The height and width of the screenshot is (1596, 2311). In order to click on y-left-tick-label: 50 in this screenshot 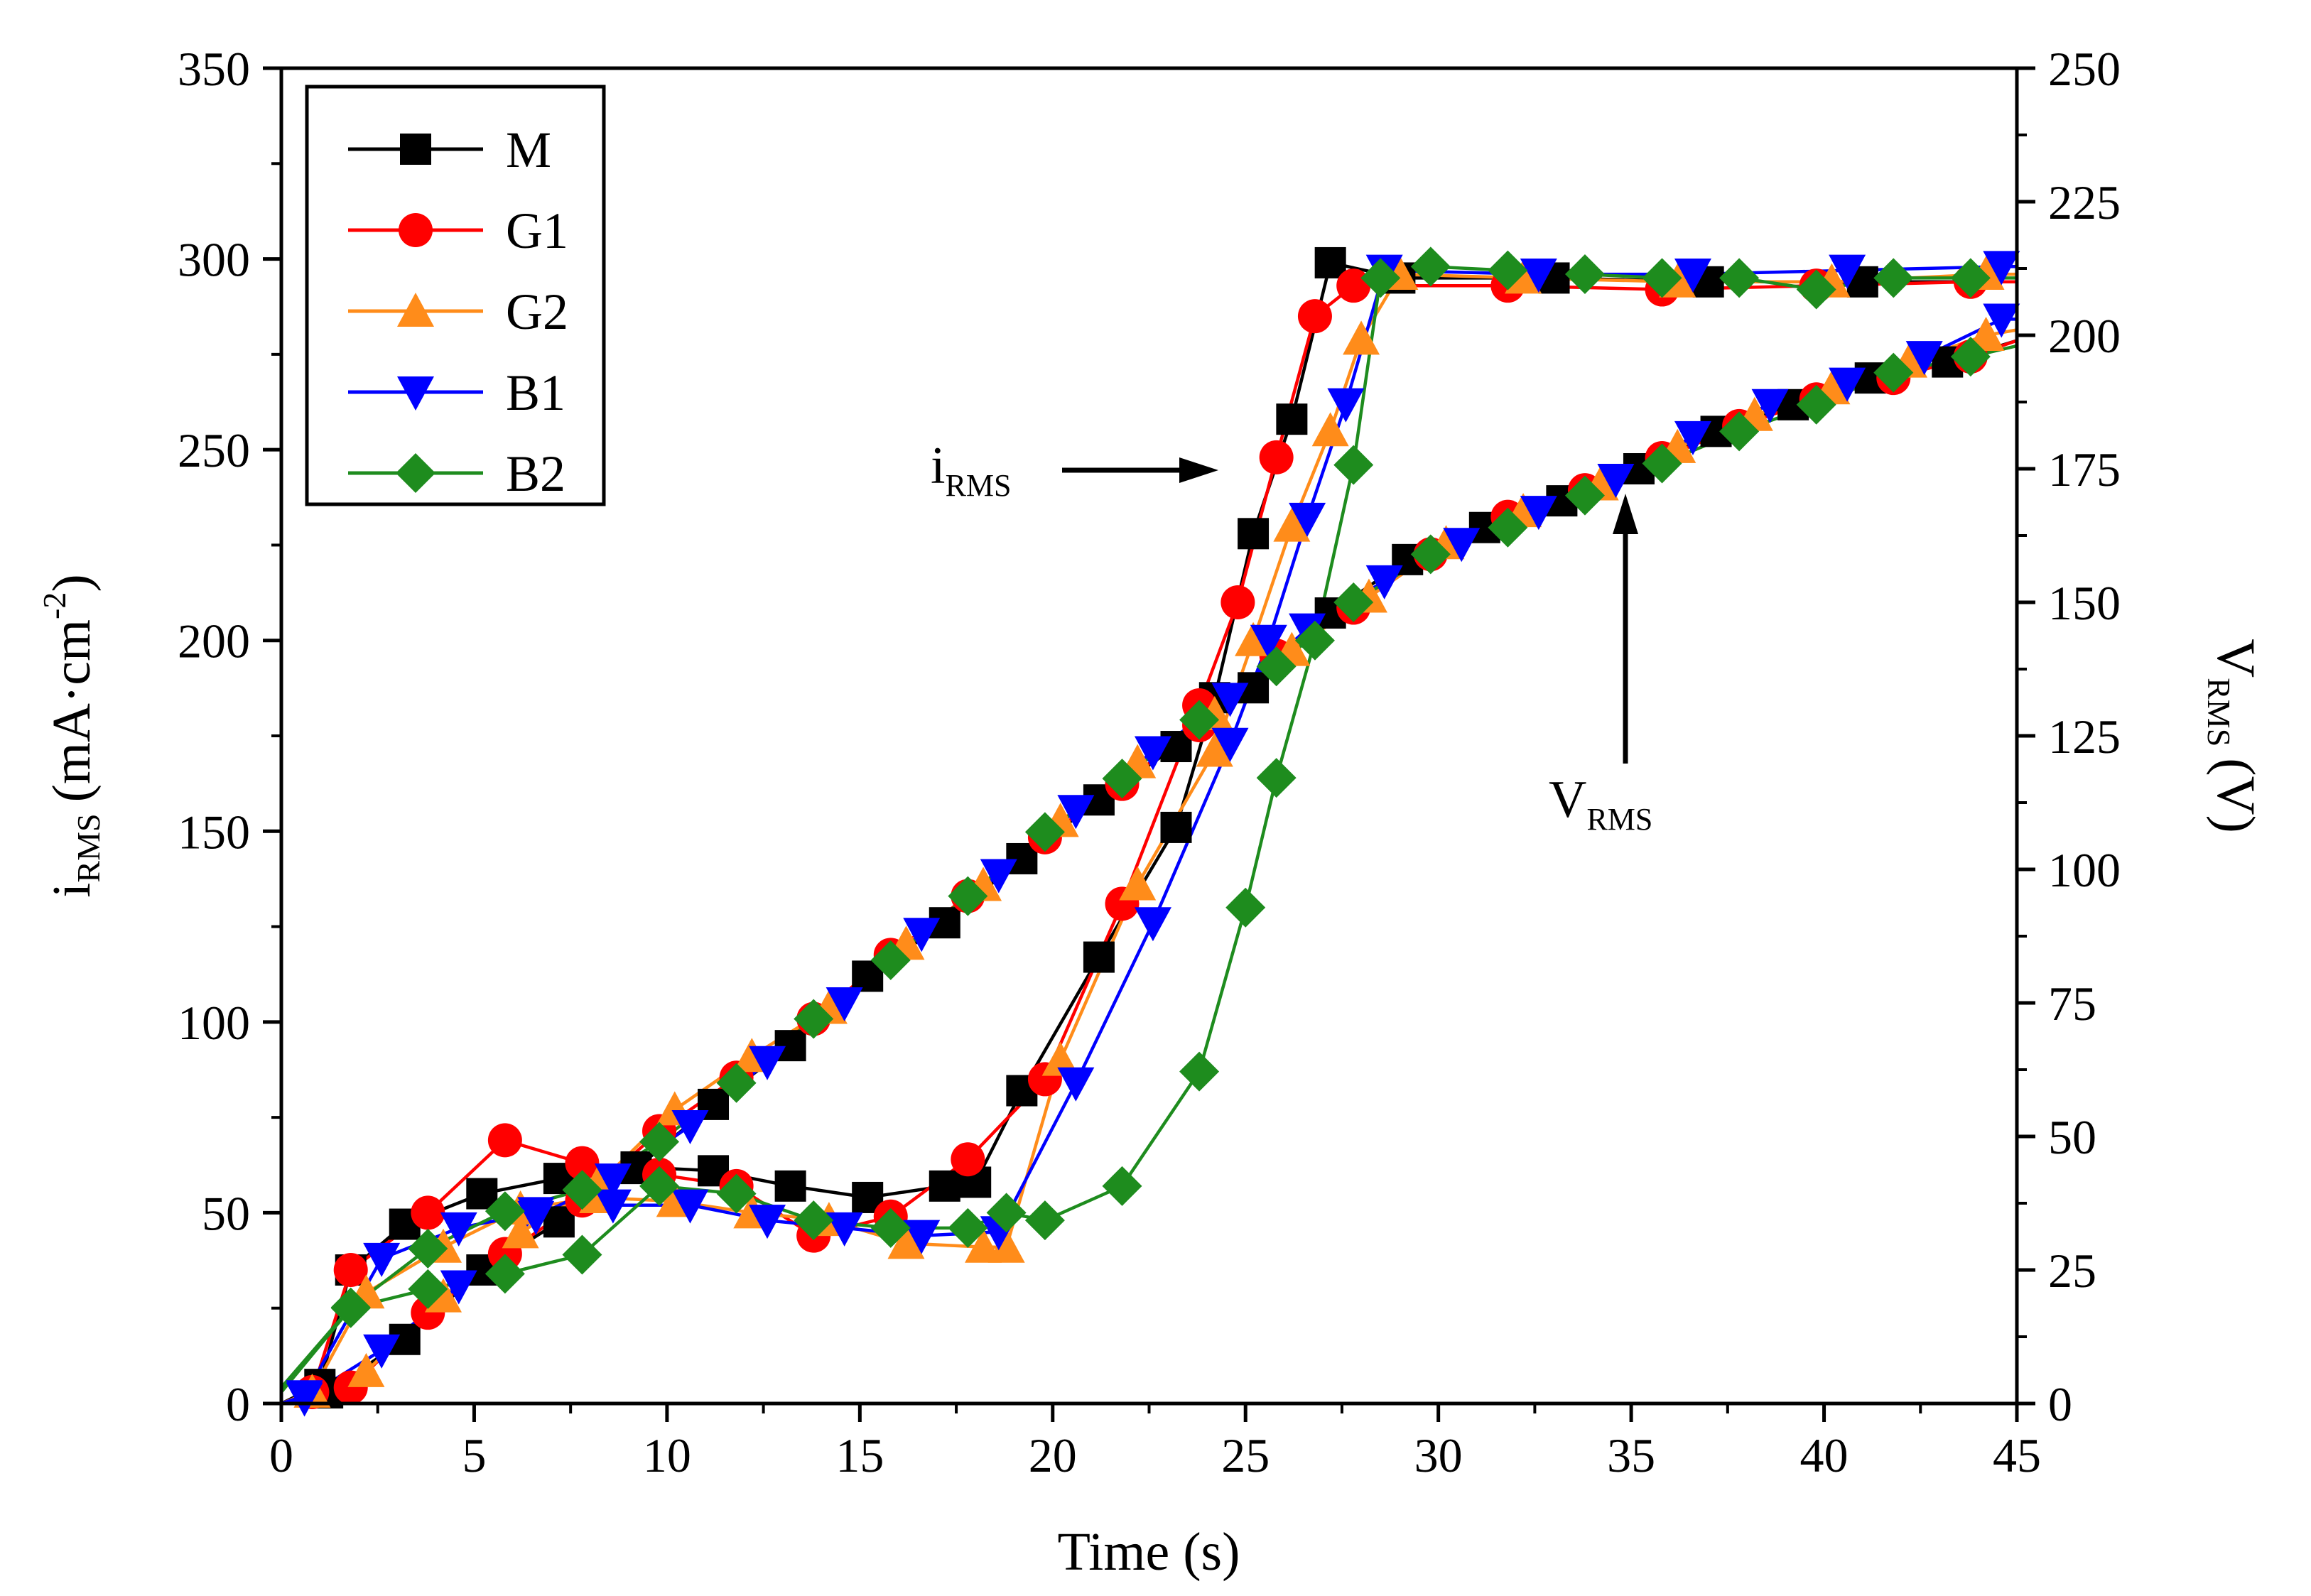, I will do `click(226, 1213)`.